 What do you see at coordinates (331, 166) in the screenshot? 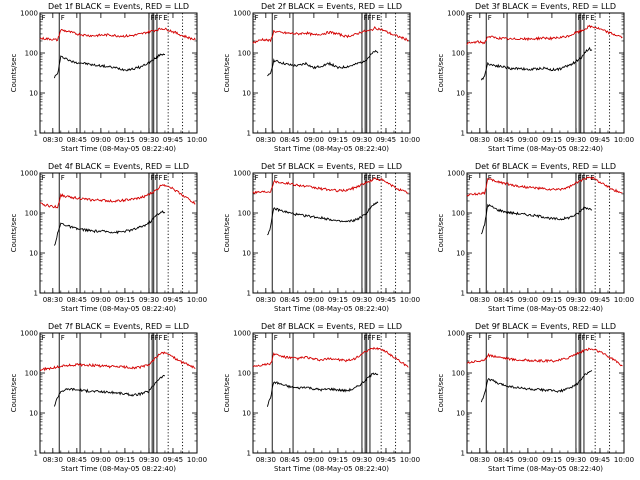
I see `panel-title: Det 5f BLACK = Events, RED = LLD` at bounding box center [331, 166].